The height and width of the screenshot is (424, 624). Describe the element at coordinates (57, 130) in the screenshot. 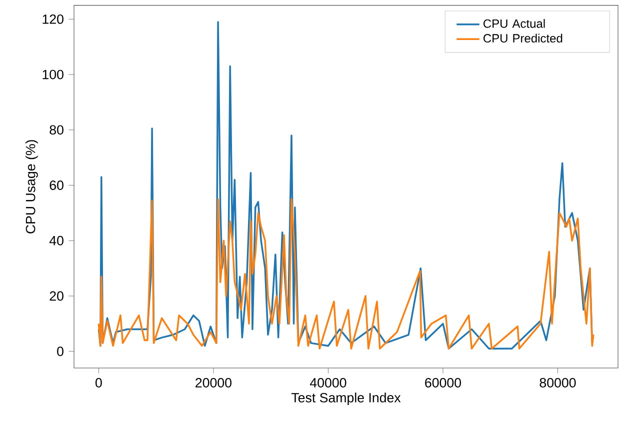

I see `y-tick-label: 80` at that location.